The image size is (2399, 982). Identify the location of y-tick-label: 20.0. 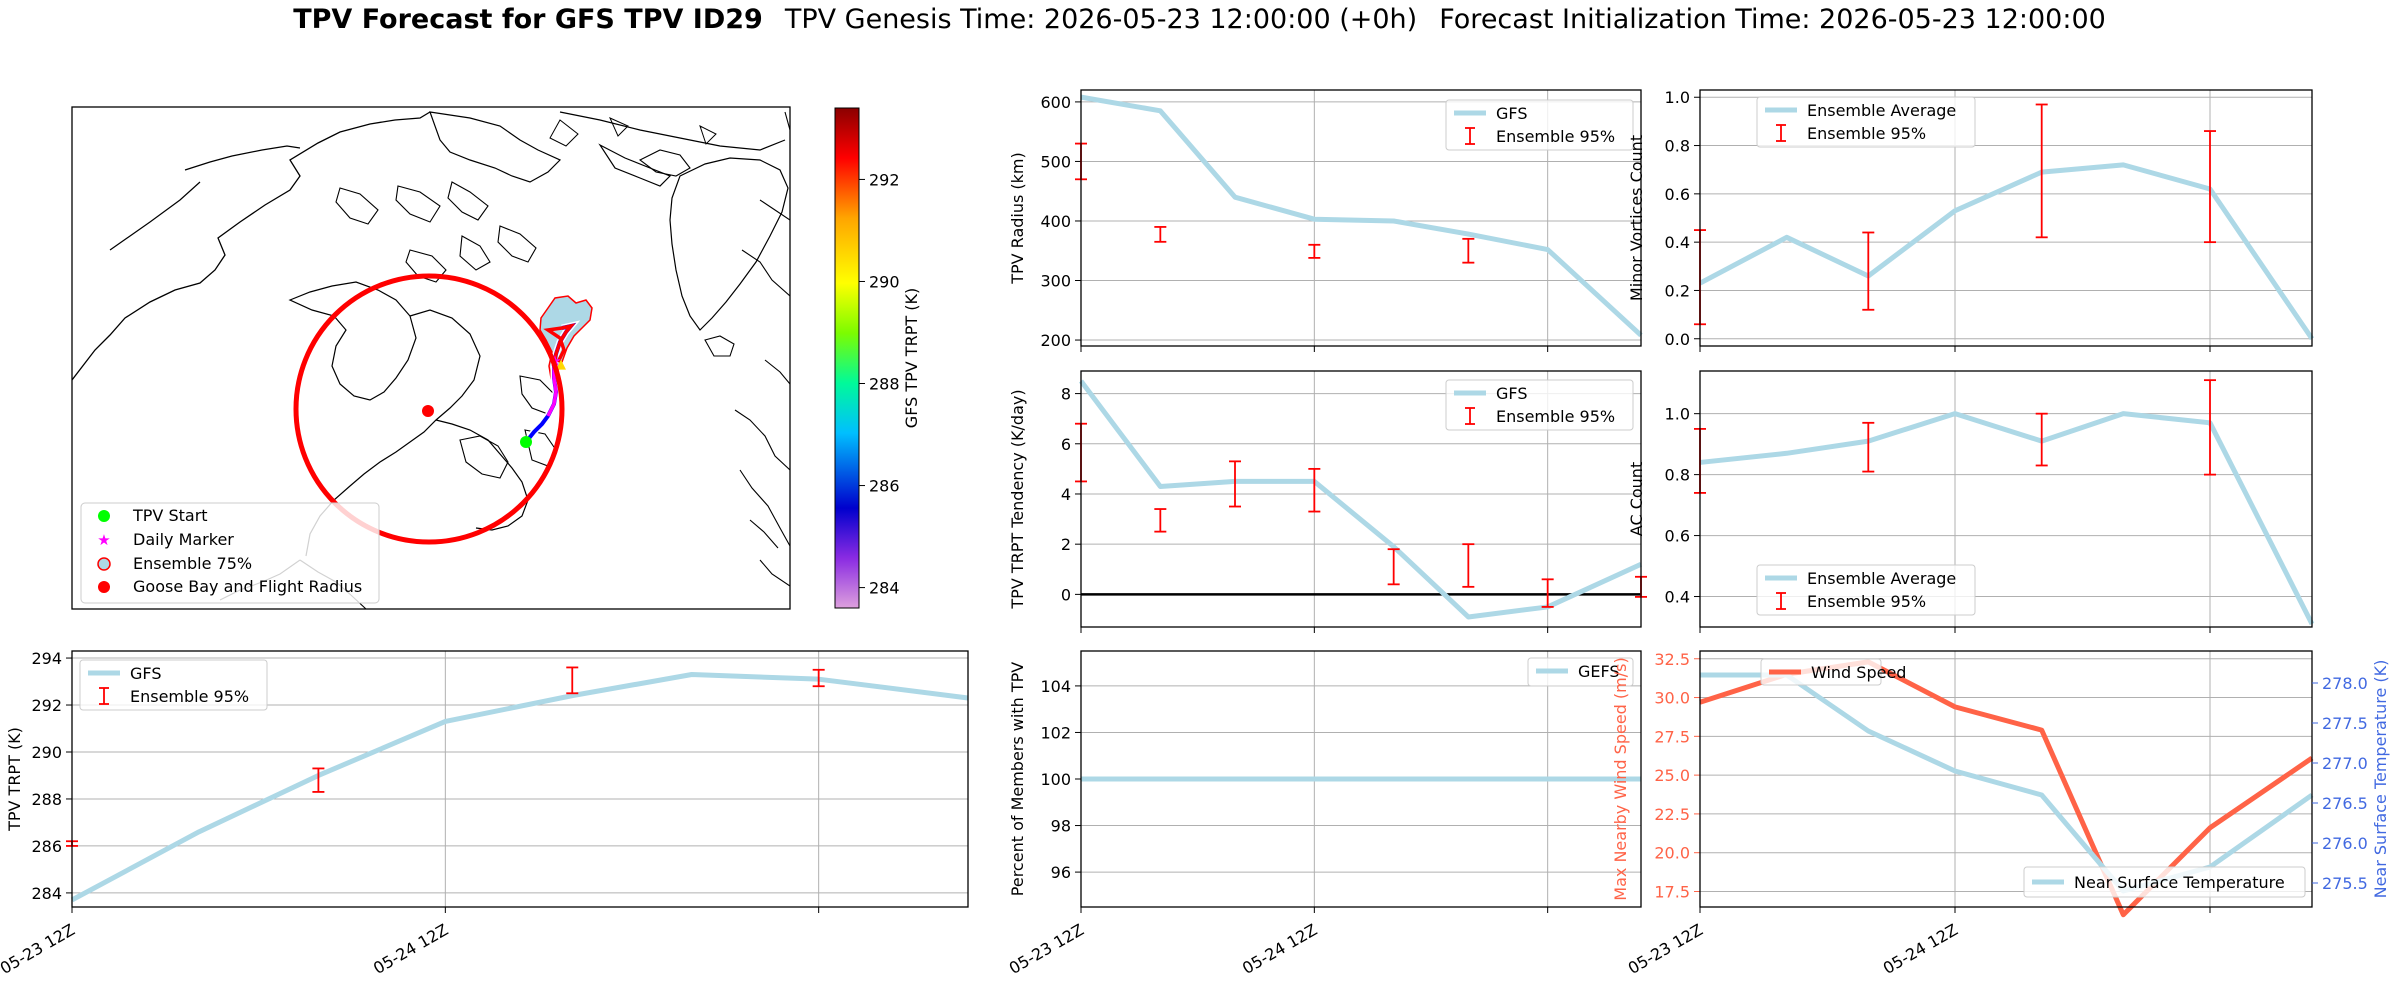
(1672, 853).